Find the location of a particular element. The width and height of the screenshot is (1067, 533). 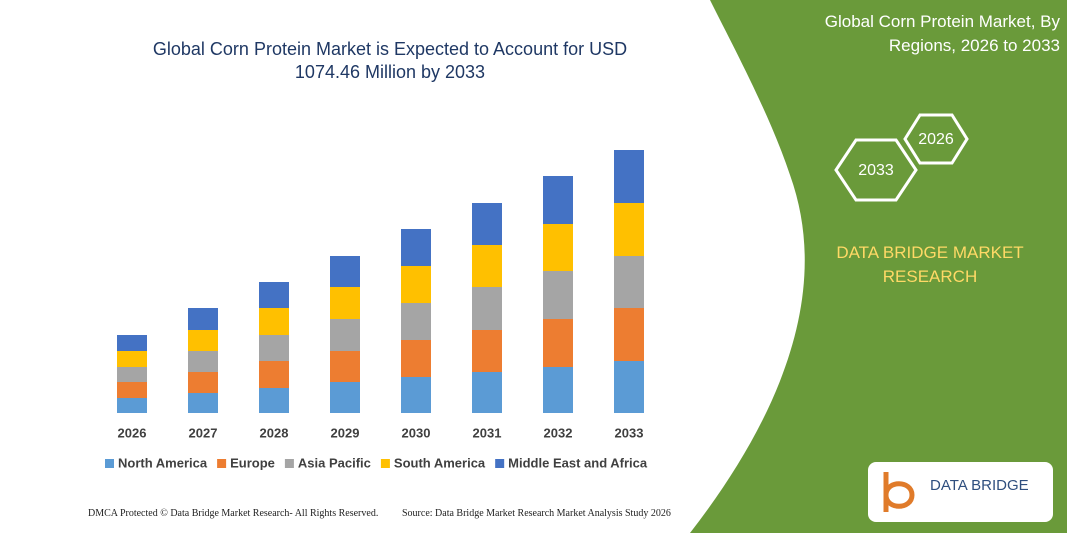

brand: DATA BRIDGE MARKET RESEARCH is located at coordinates (930, 264).